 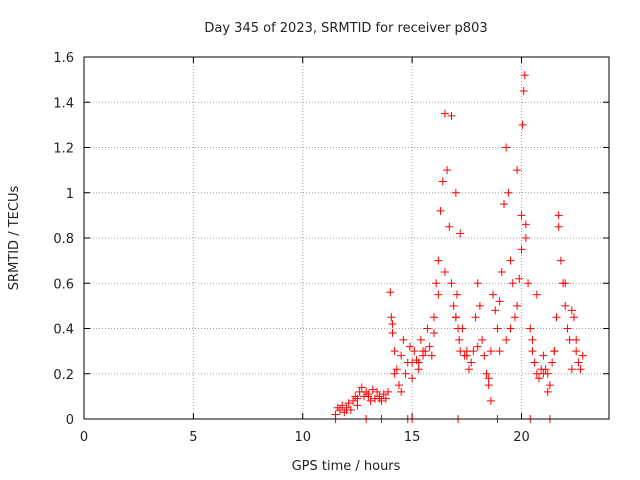 I want to click on y-tick-label: 0.4, so click(x=63, y=330).